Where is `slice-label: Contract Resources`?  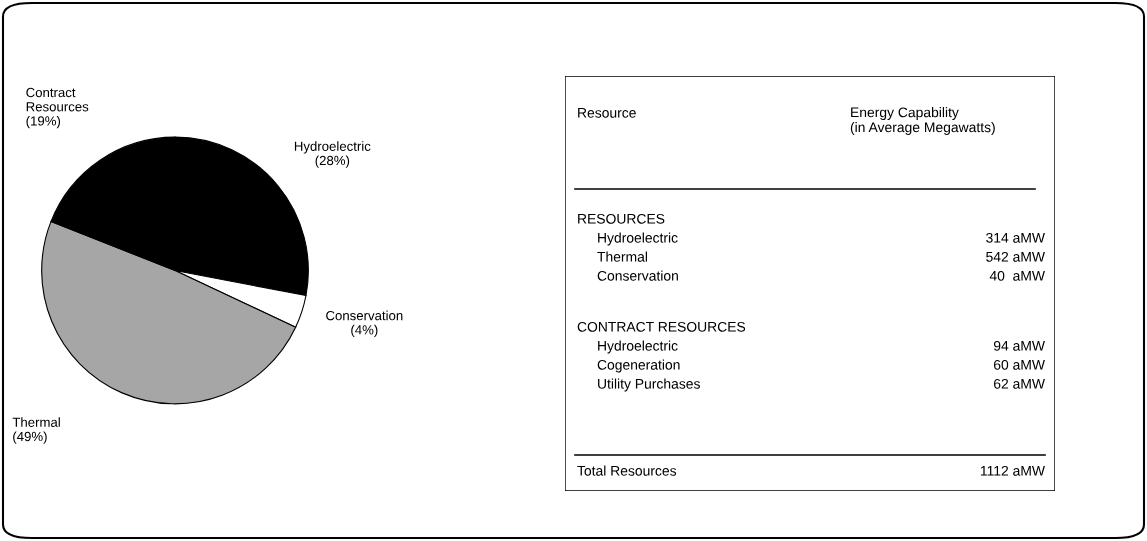
slice-label: Contract Resources is located at coordinates (57, 99).